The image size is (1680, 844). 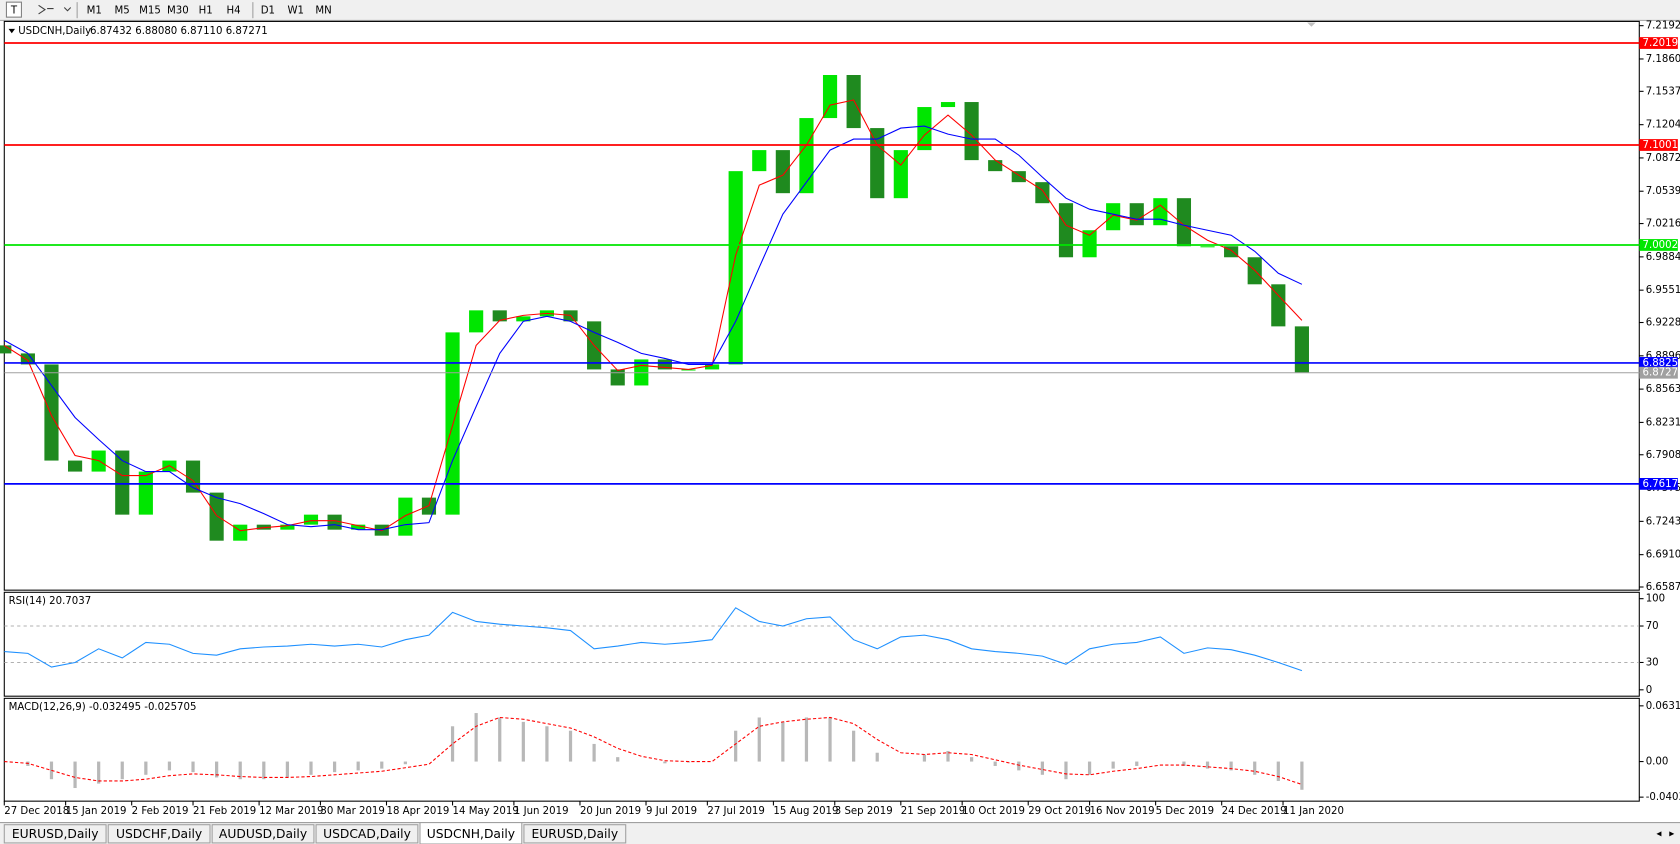 I want to click on y-tick-label: 6.95515, so click(x=1663, y=290).